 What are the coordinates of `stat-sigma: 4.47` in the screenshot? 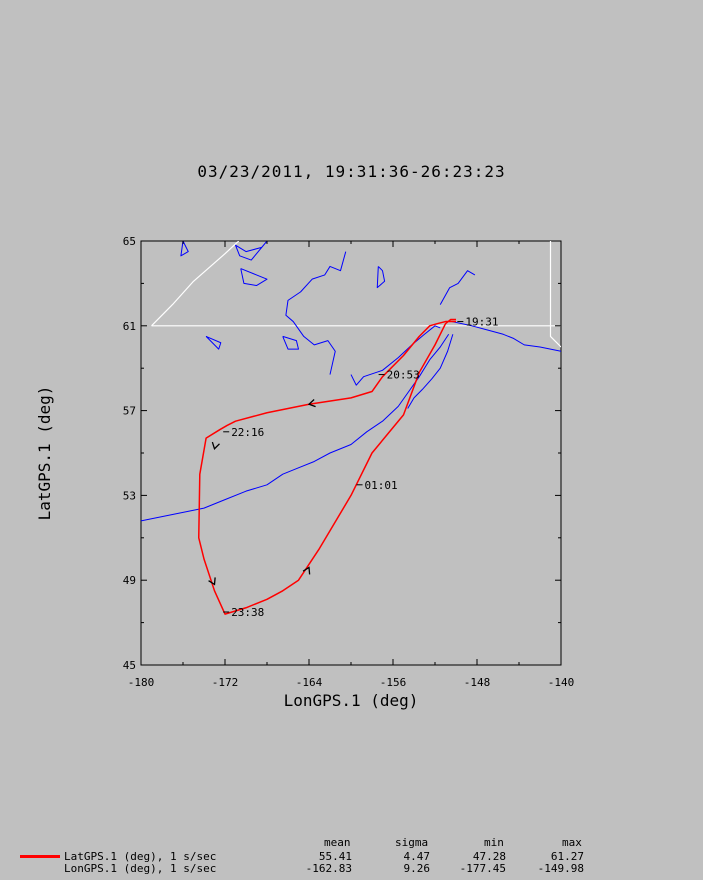 It's located at (417, 856).